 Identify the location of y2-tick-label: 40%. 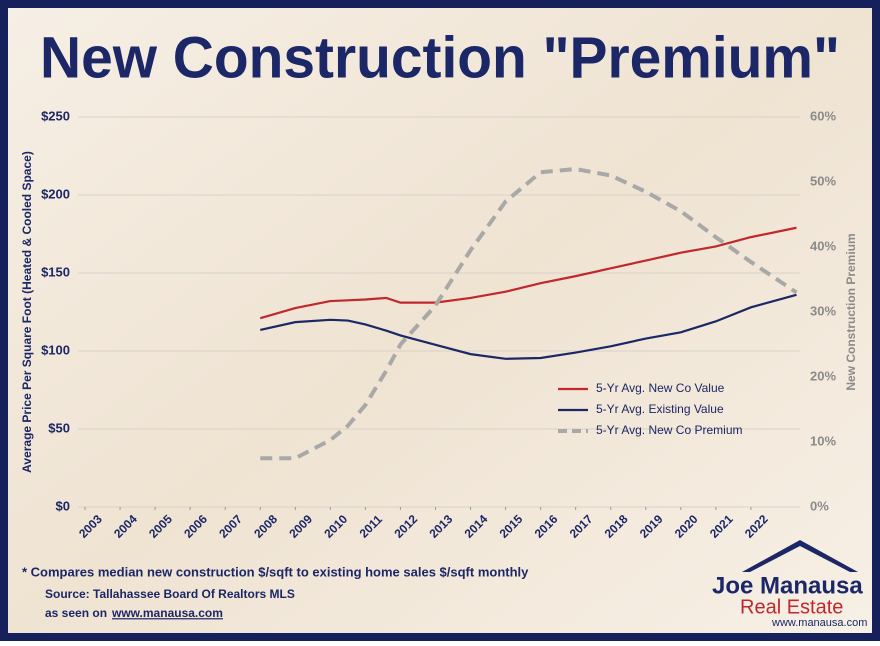
(823, 245).